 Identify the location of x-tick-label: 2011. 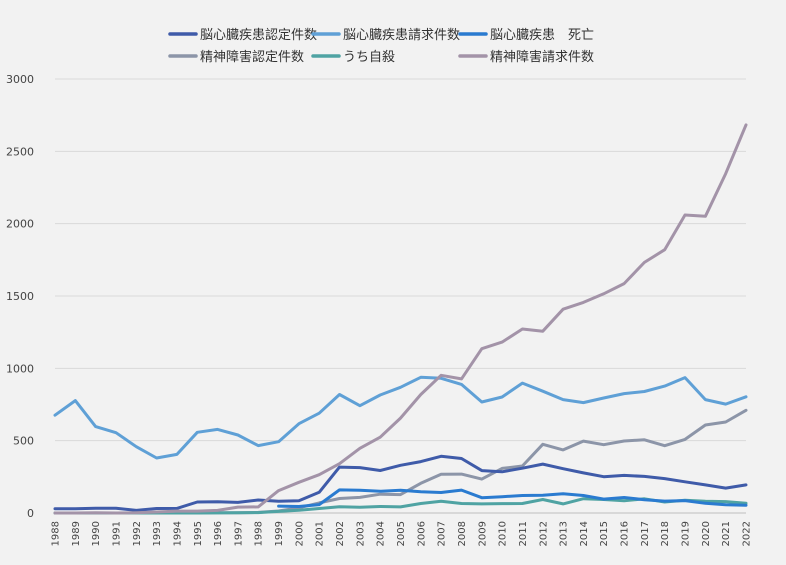
(523, 533).